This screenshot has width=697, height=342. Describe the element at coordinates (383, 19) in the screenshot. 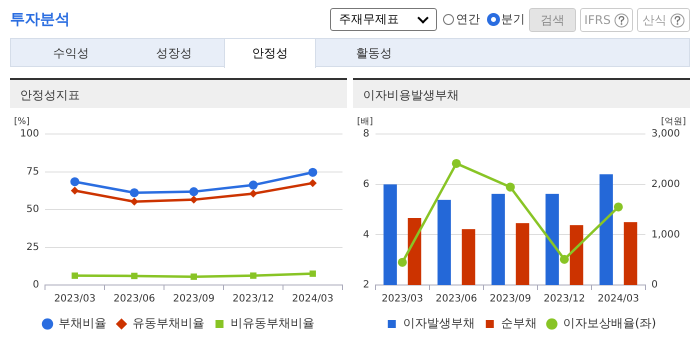

I see `text: 주재무제표` at that location.